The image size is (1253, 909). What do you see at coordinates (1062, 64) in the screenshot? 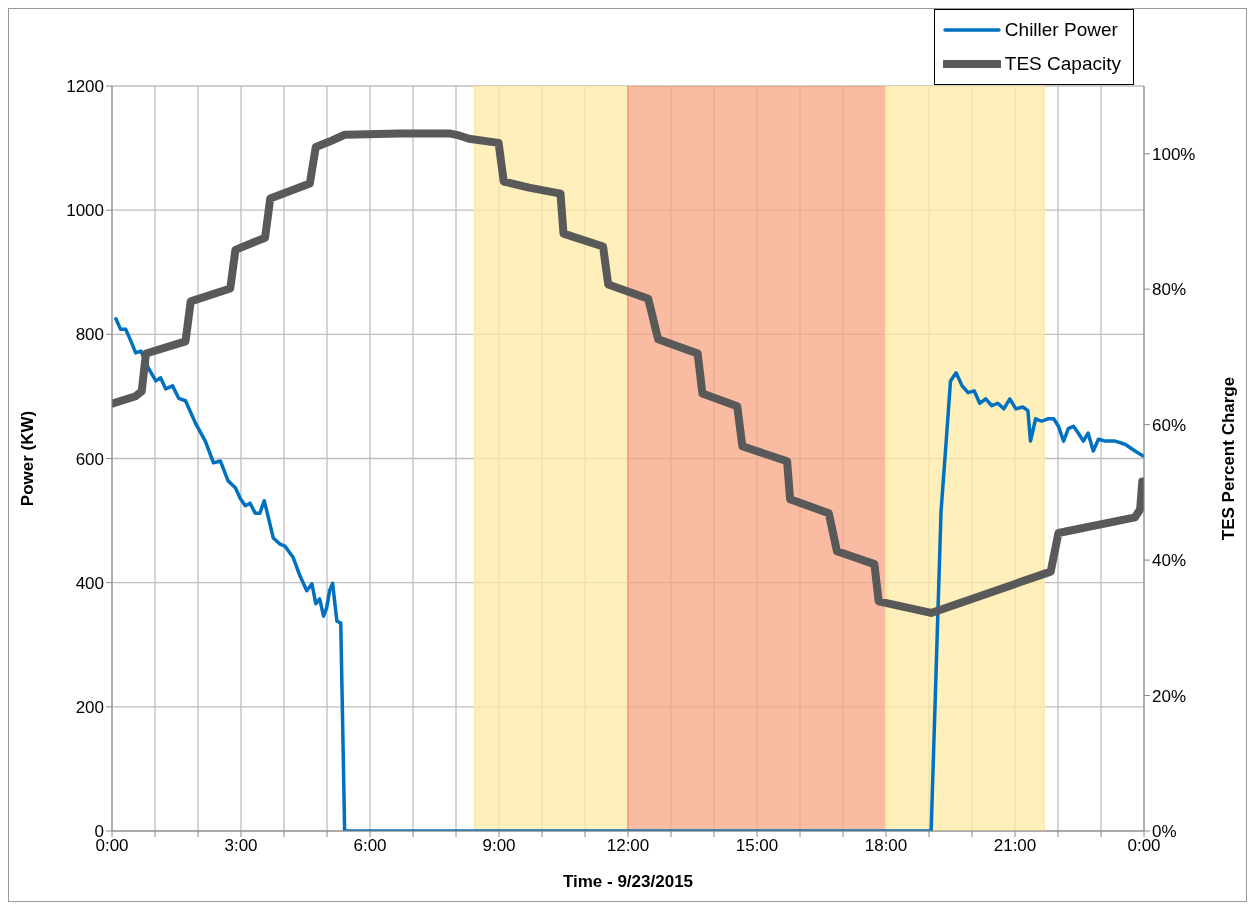
I see `legend-label: TES Capacity` at bounding box center [1062, 64].